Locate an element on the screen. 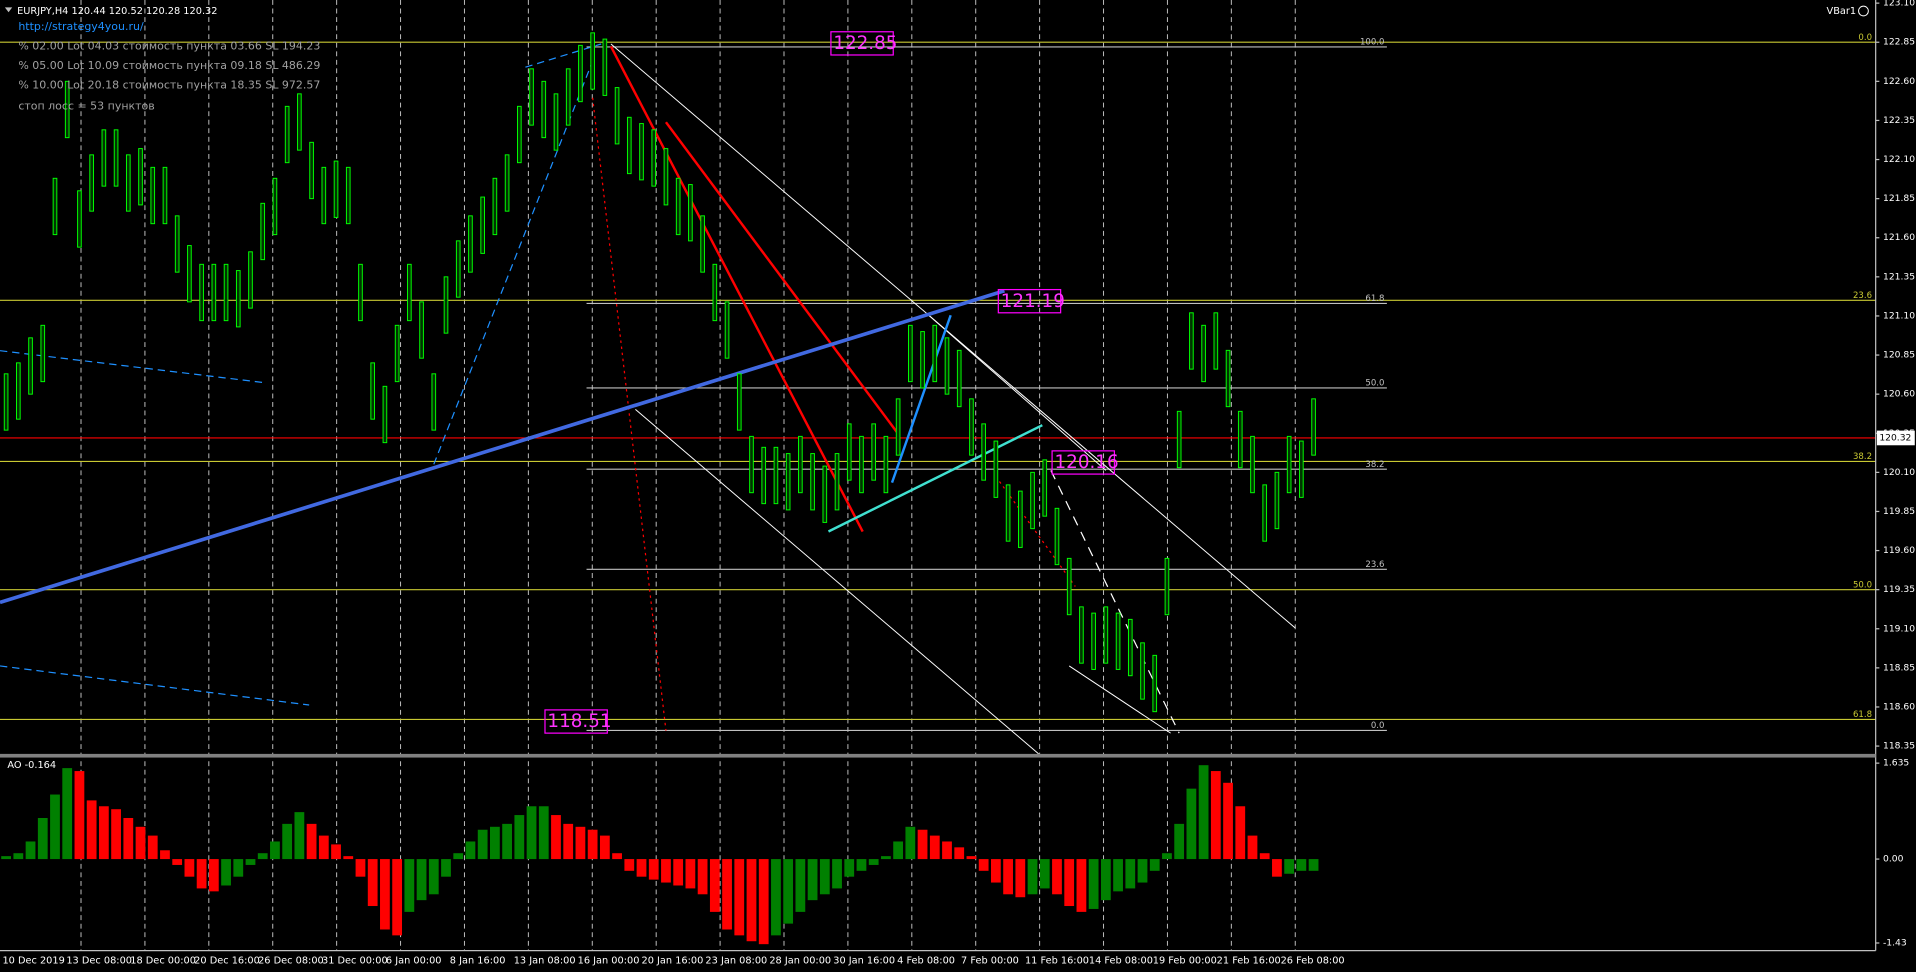  channel-line is located at coordinates (1119, 699).